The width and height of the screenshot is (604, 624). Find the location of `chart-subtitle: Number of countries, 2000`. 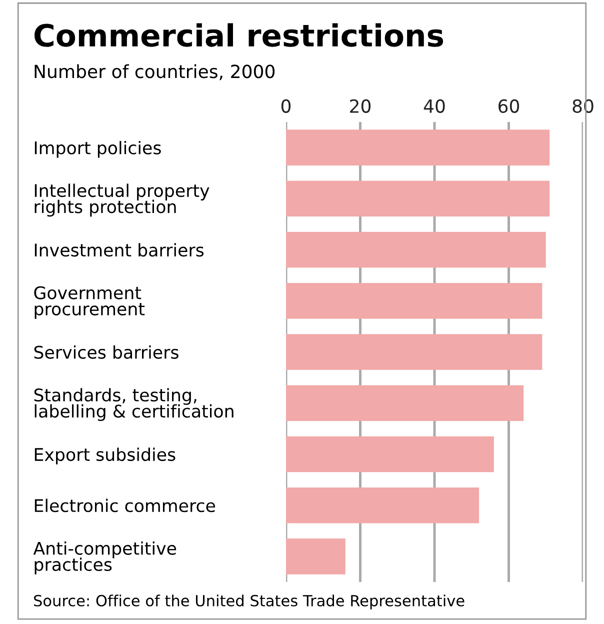

chart-subtitle: Number of countries, 2000 is located at coordinates (154, 72).